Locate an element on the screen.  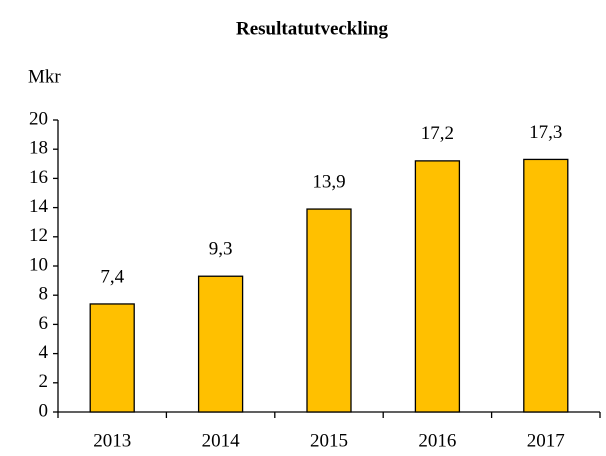
x-tick-label: 2014 is located at coordinates (221, 440).